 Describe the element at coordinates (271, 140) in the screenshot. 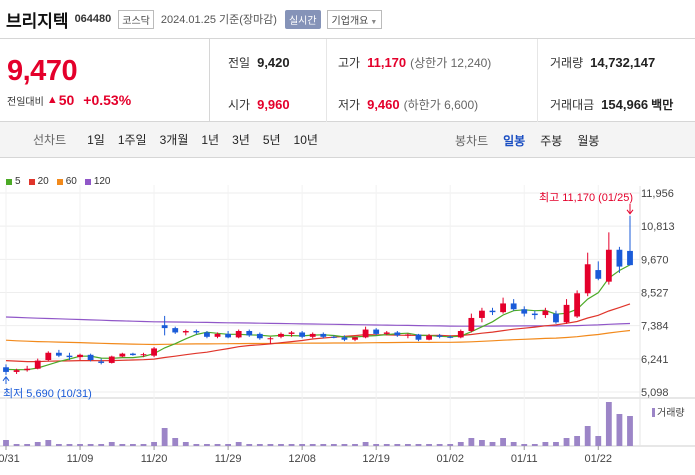

I see `period-5y: 5년` at that location.